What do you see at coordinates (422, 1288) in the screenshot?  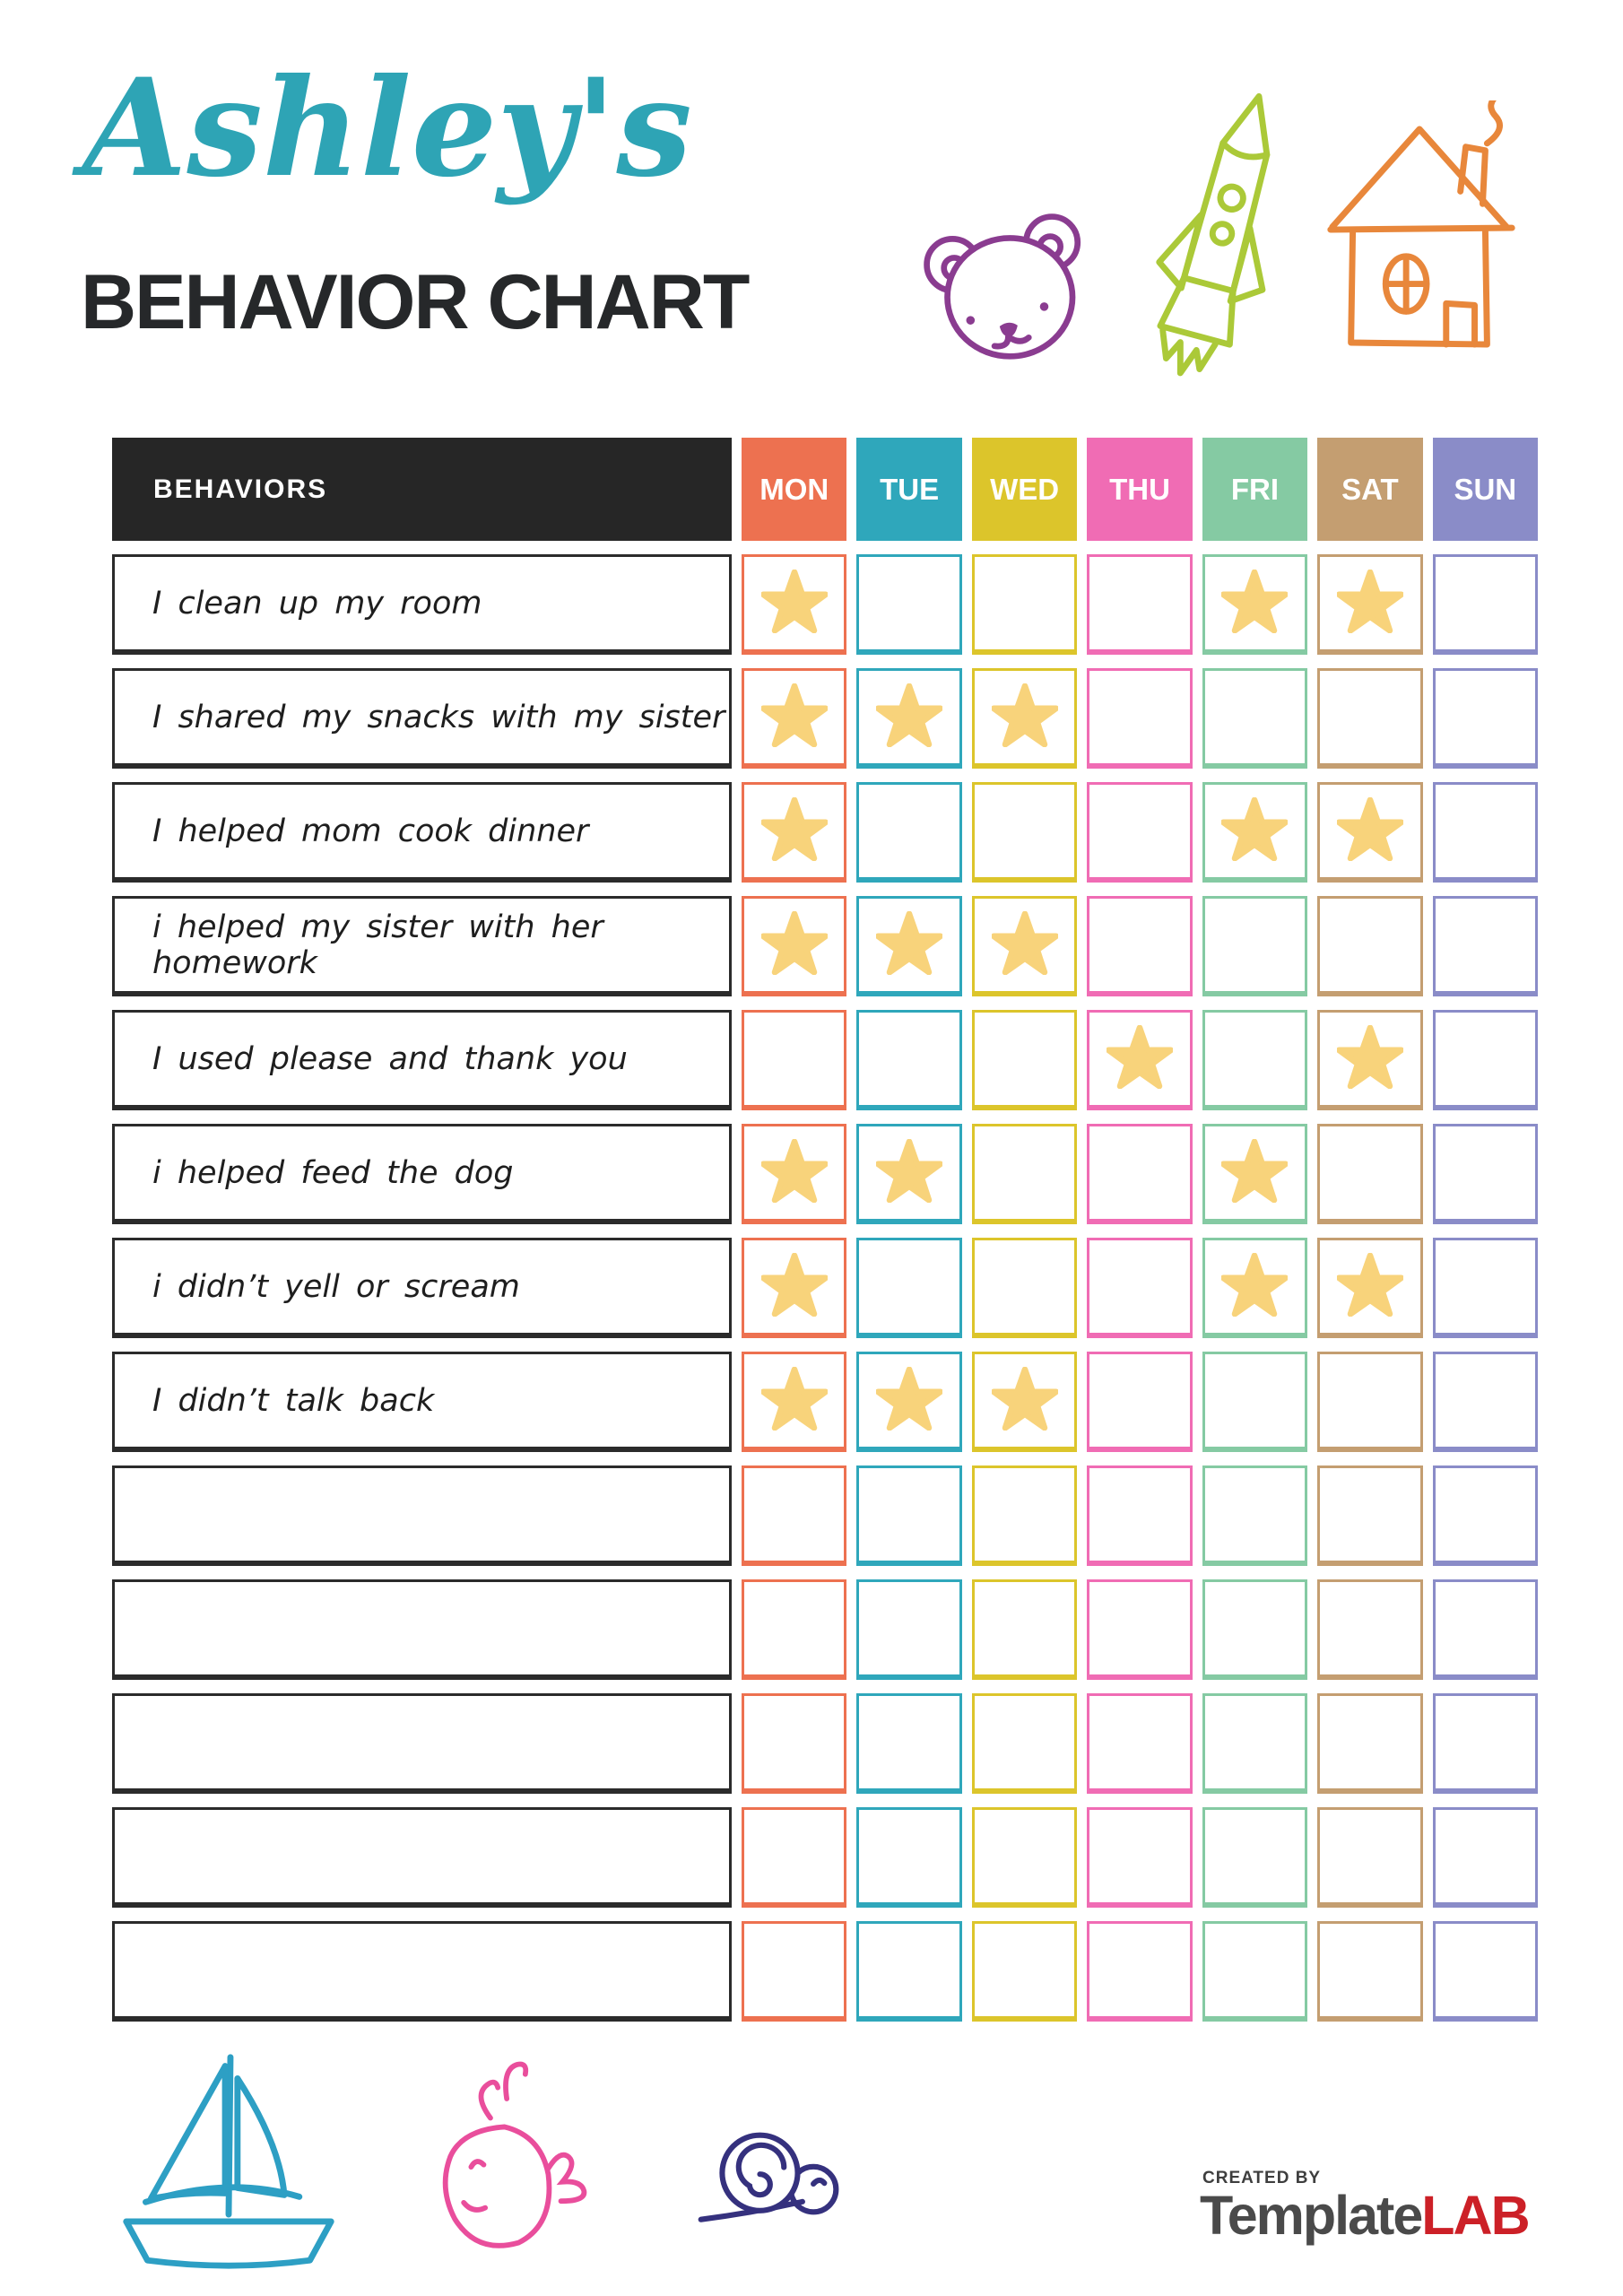 I see `behavior-label-row-7: i didn’t yell or scream` at bounding box center [422, 1288].